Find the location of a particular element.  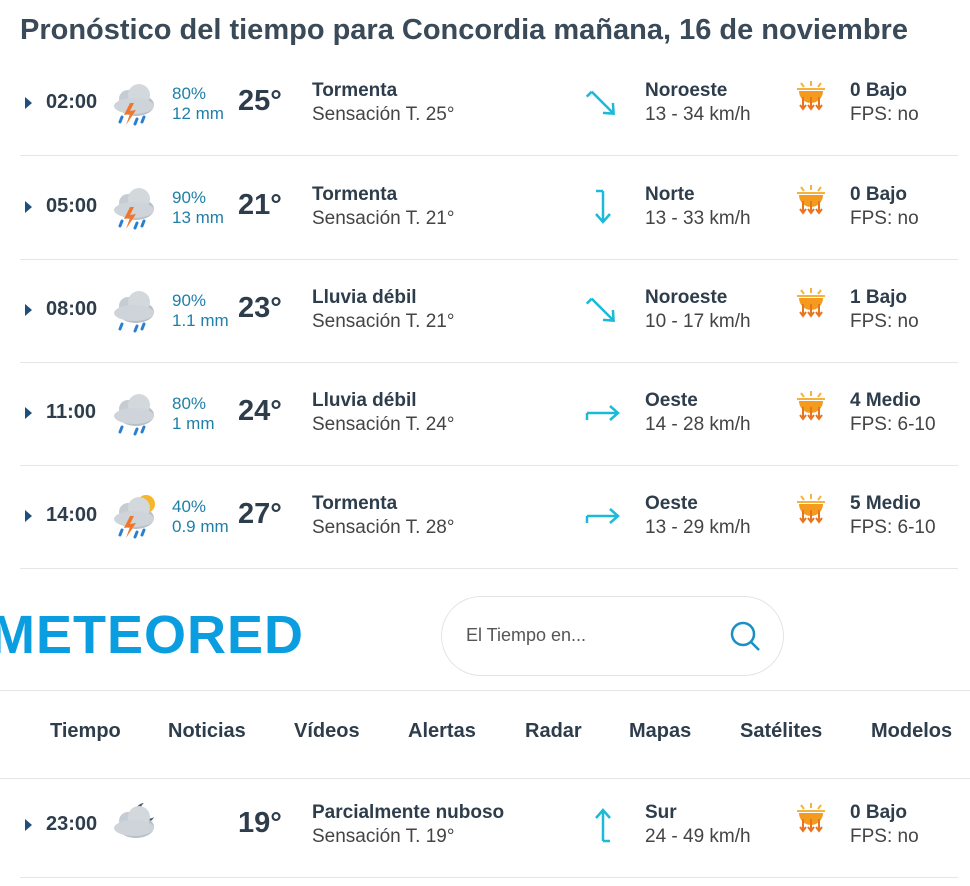

temperature: 23° is located at coordinates (260, 308).